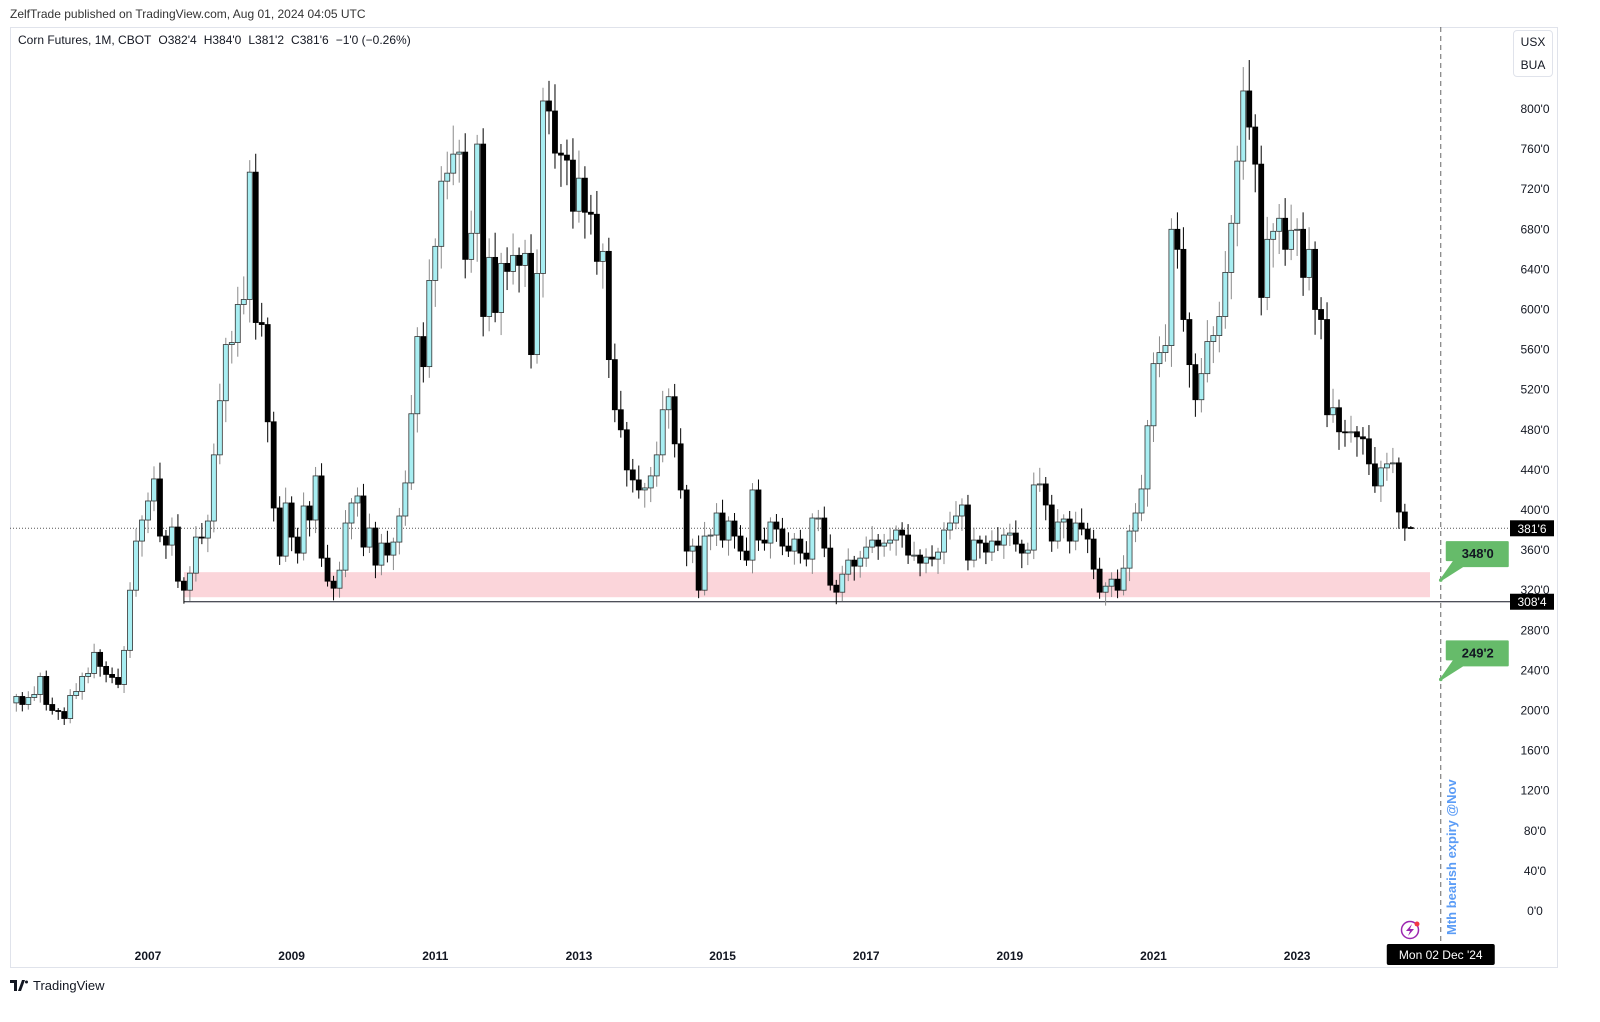  I want to click on target-callout: 348'0, so click(1473, 561).